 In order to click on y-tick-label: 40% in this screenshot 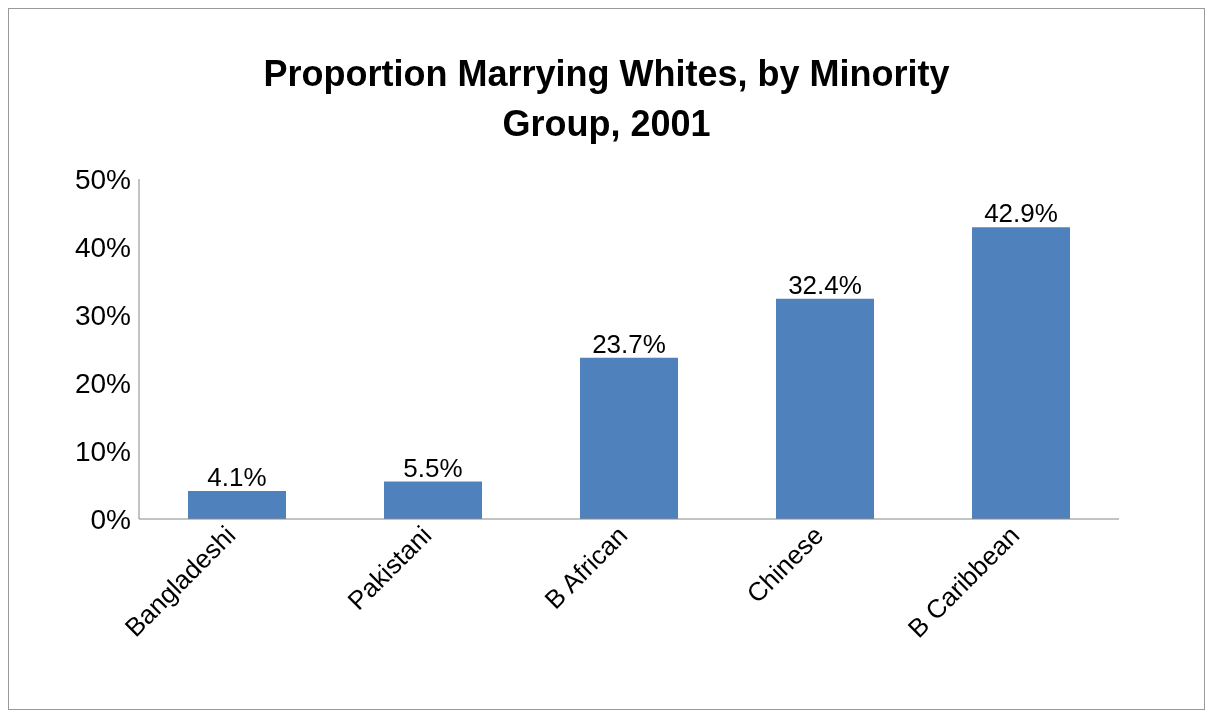, I will do `click(102, 247)`.